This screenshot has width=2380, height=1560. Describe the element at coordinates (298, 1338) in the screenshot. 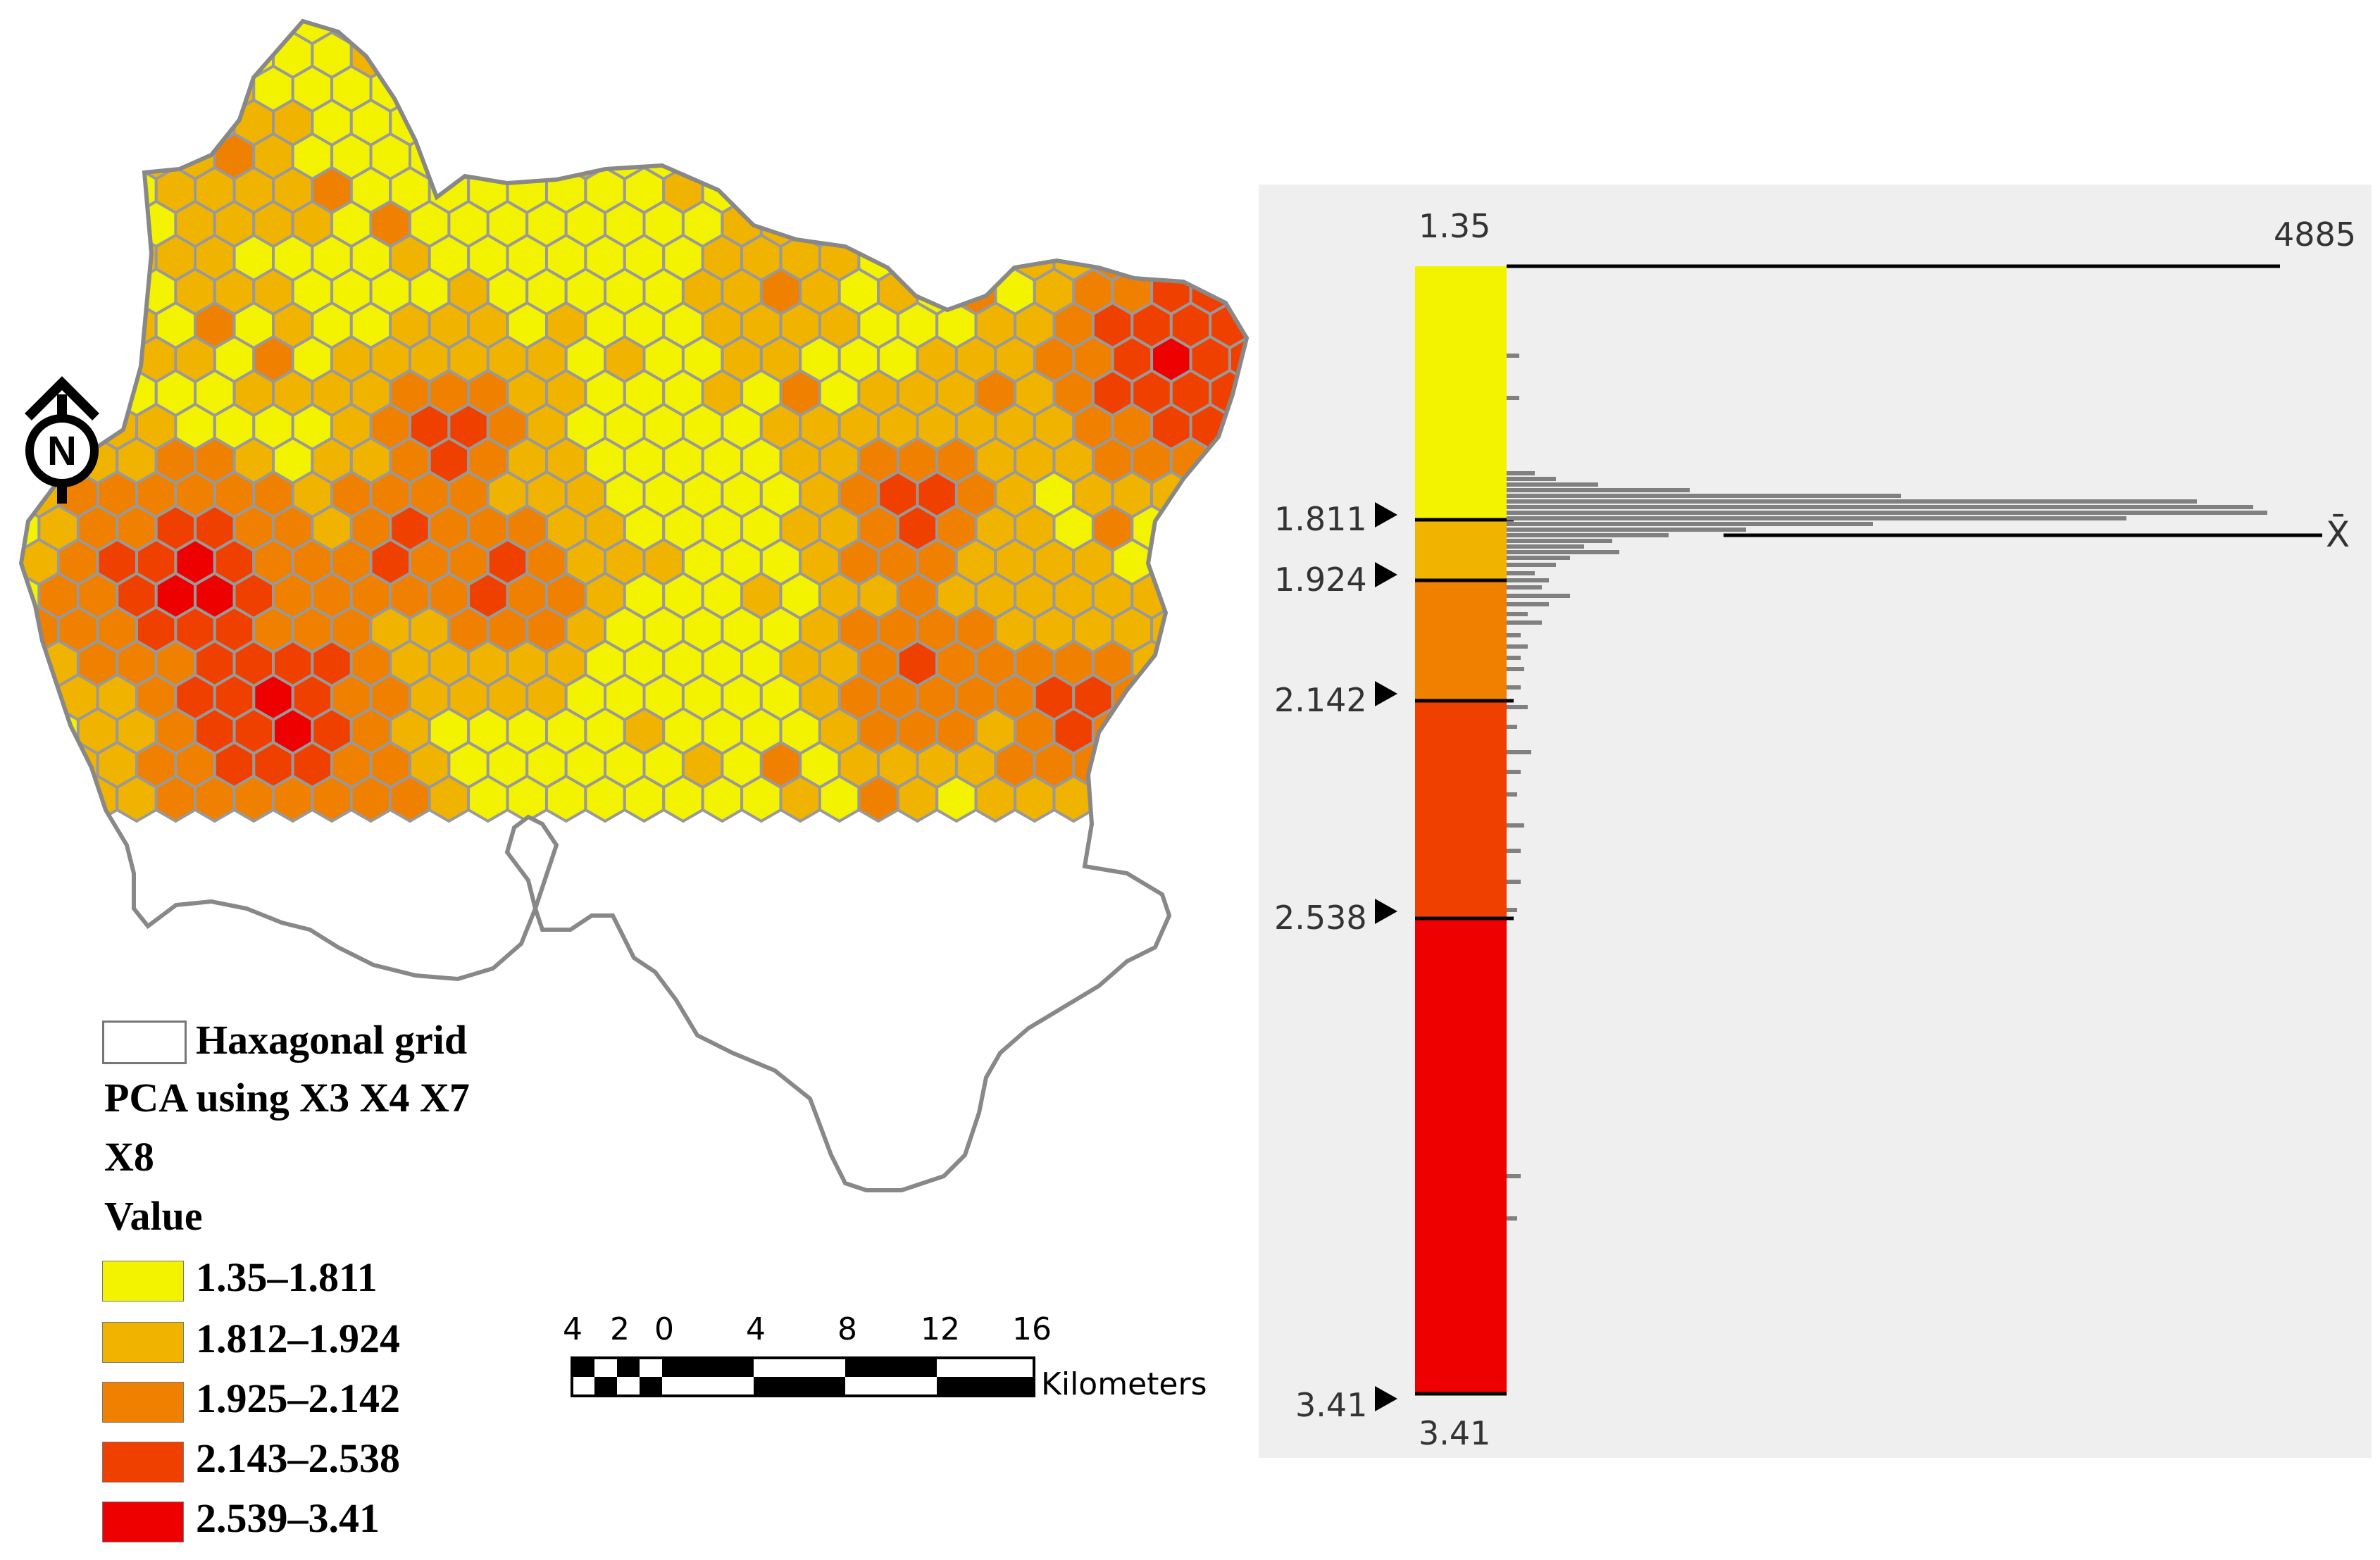

I see `class-label-2: 1.812–1.924` at that location.